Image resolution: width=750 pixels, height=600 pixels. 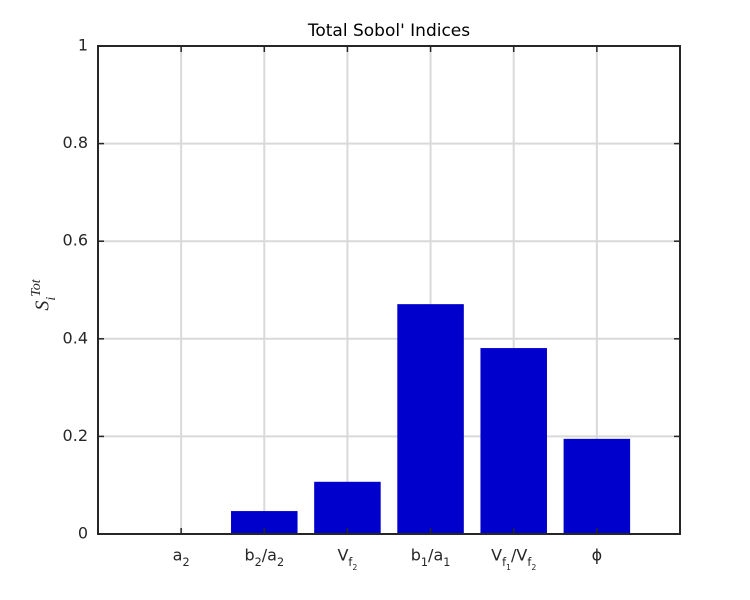 I want to click on y-tick-label: 0, so click(x=83, y=533).